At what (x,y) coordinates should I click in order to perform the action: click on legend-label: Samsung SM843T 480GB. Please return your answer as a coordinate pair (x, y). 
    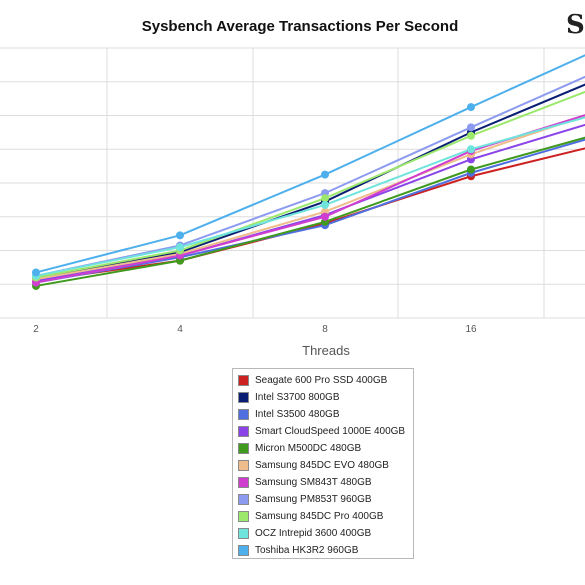
    Looking at the image, I should click on (313, 482).